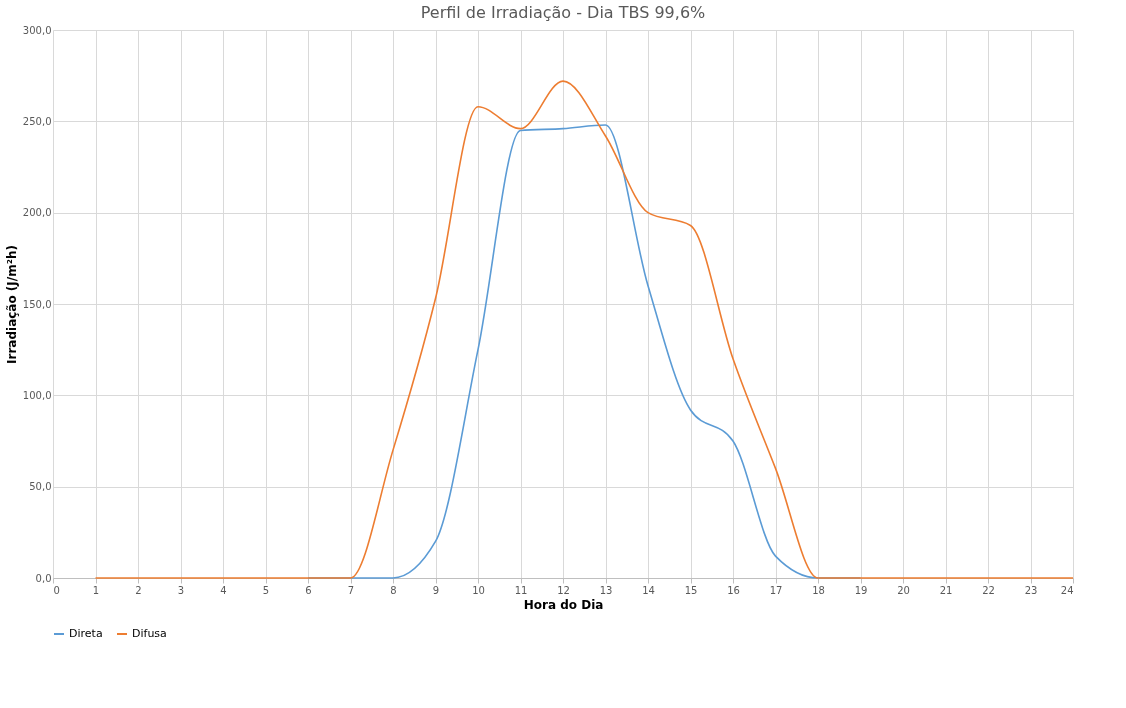  What do you see at coordinates (266, 590) in the screenshot?
I see `x-tick-label: 5` at bounding box center [266, 590].